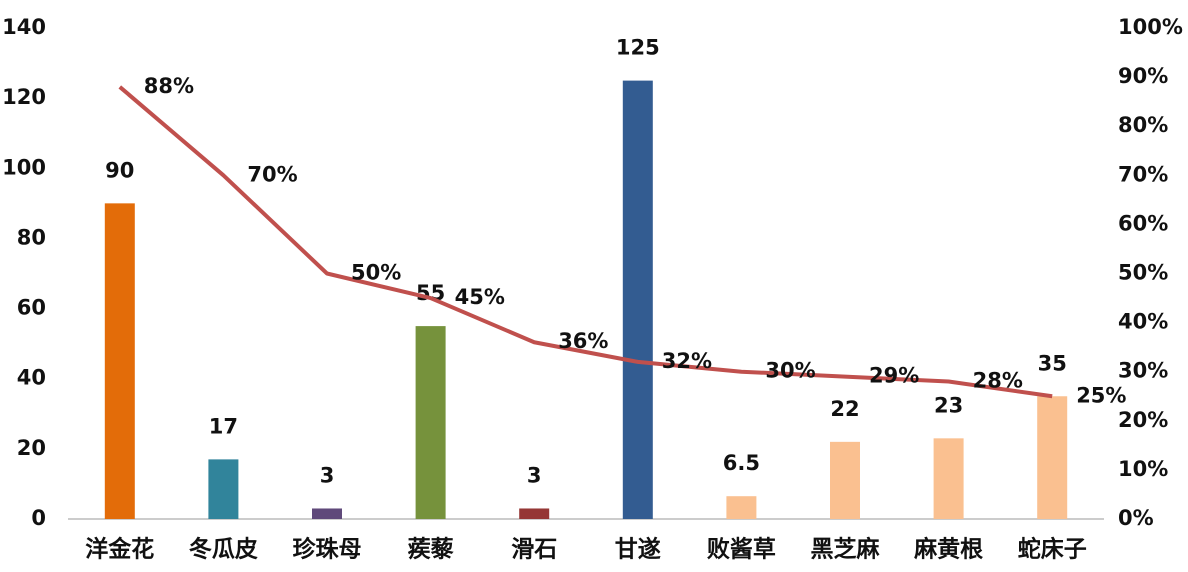 The width and height of the screenshot is (1188, 572). Describe the element at coordinates (790, 371) in the screenshot. I see `line-value-label: 30%` at that location.